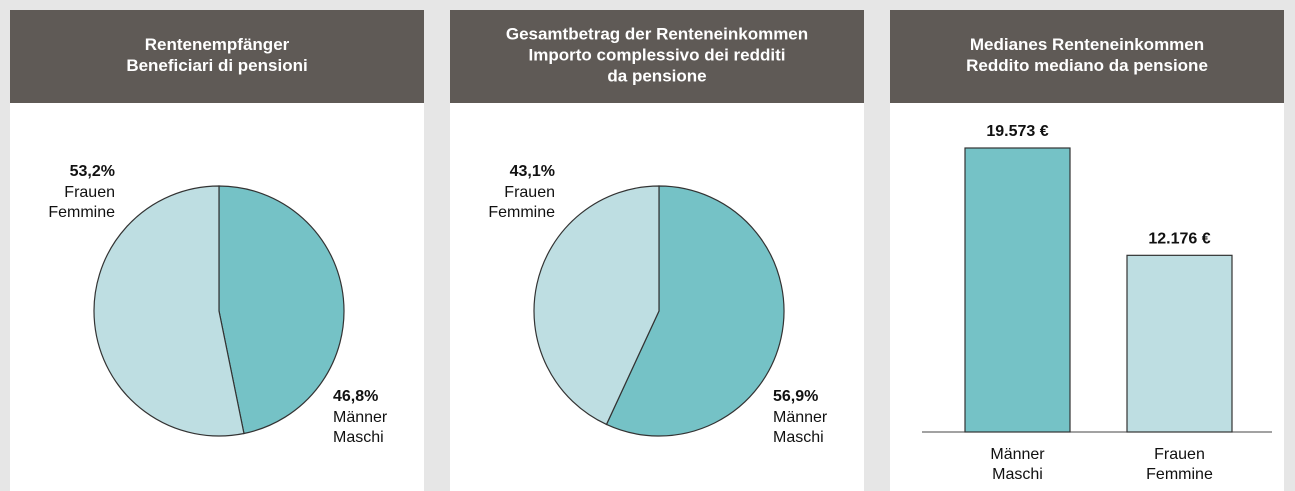 The image size is (1295, 491). What do you see at coordinates (92, 171) in the screenshot?
I see `slice-value-label: 53,2%` at bounding box center [92, 171].